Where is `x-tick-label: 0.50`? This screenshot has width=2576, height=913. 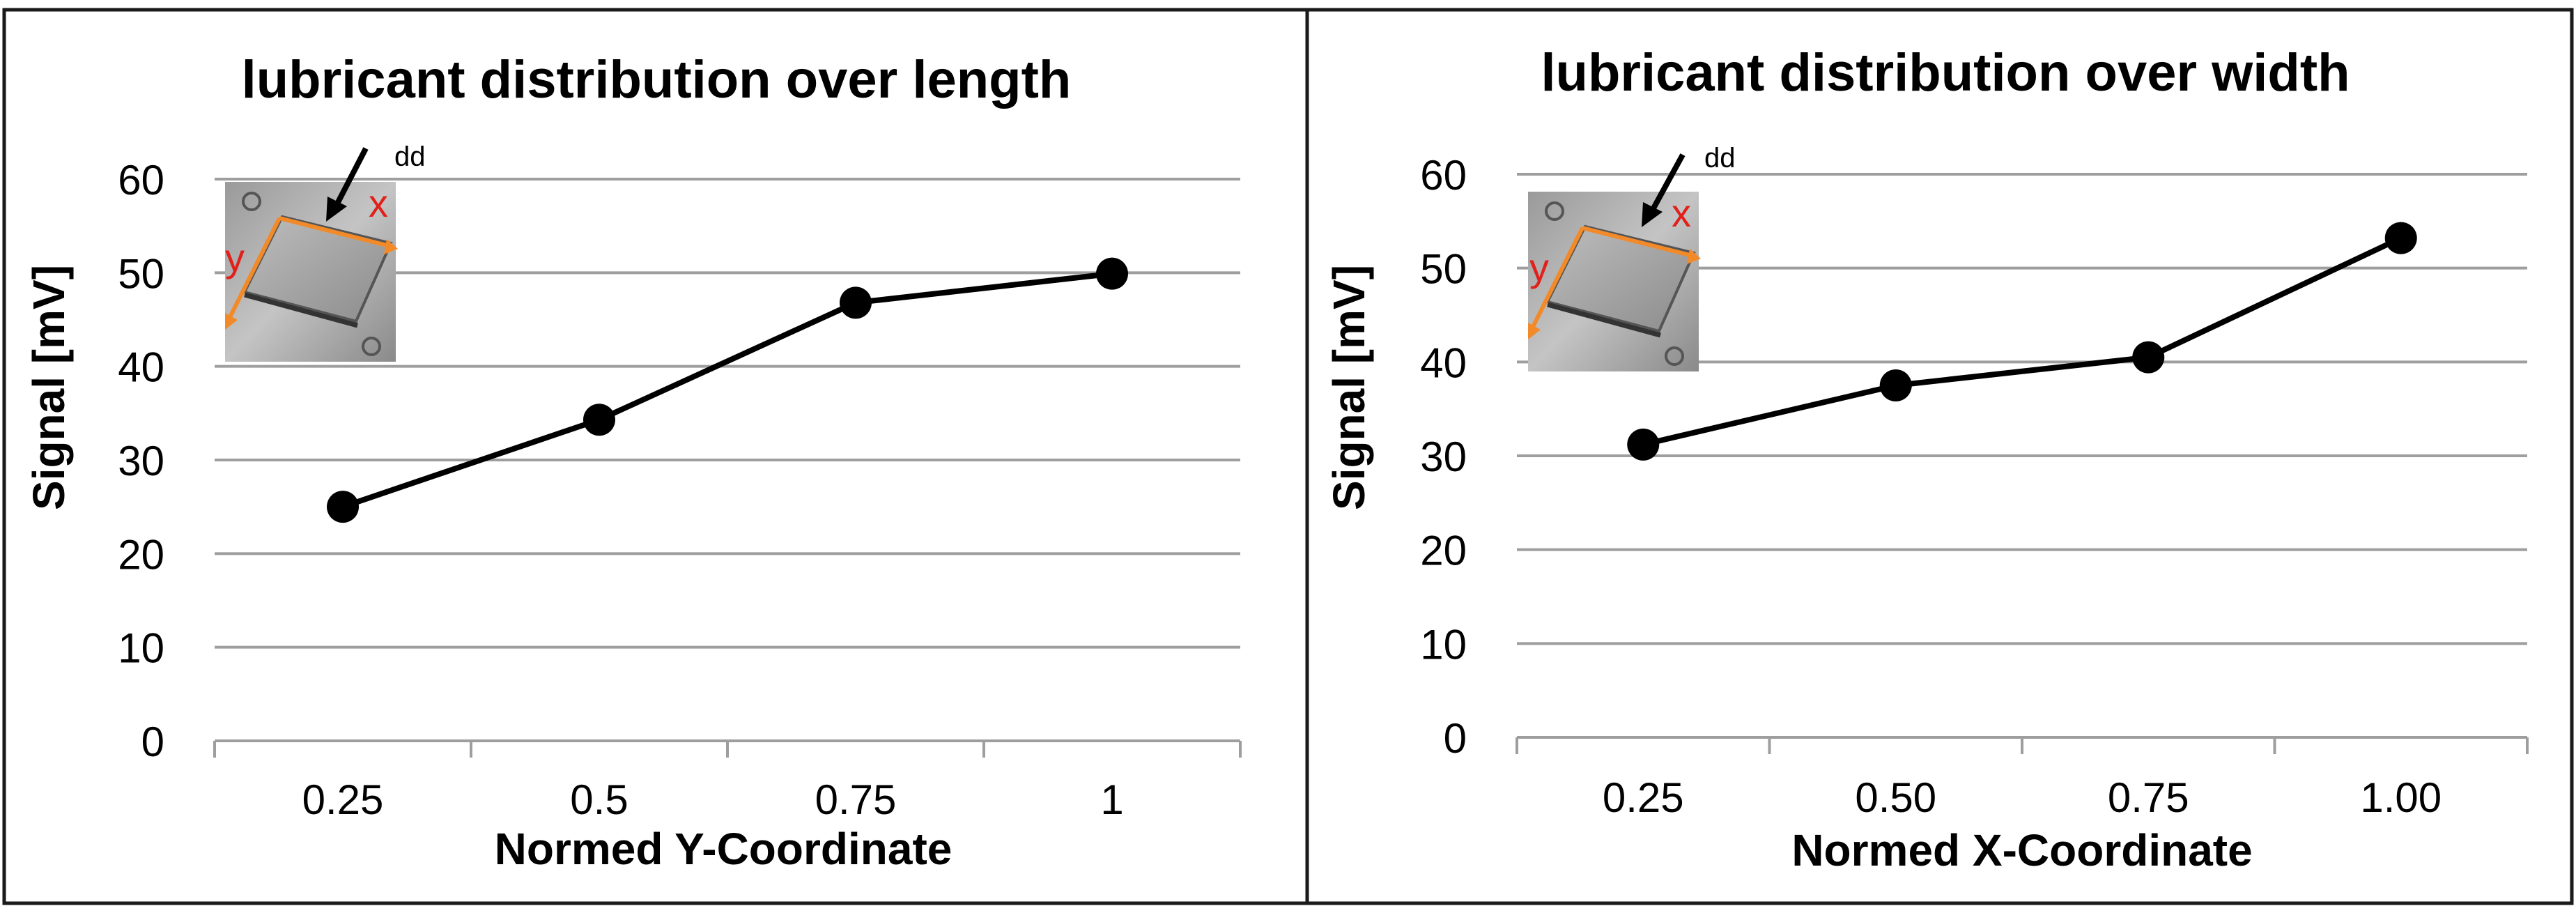
x-tick-label: 0.50 is located at coordinates (1895, 798).